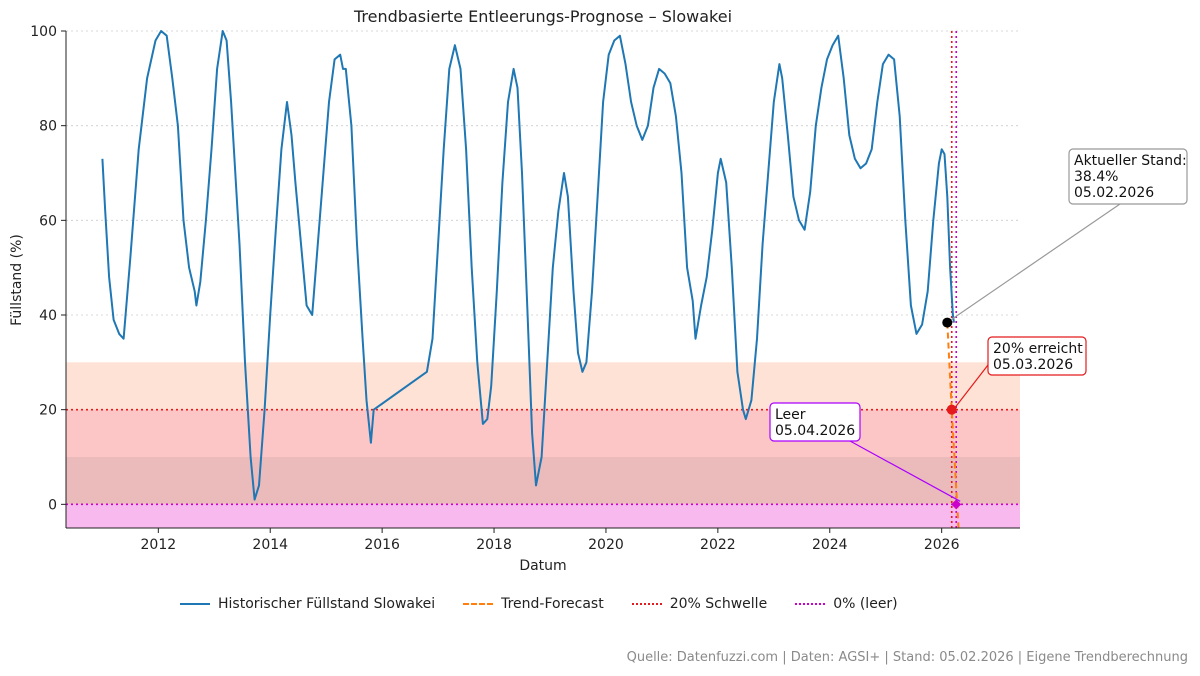  I want to click on x-tick-label: 2014, so click(270, 545).